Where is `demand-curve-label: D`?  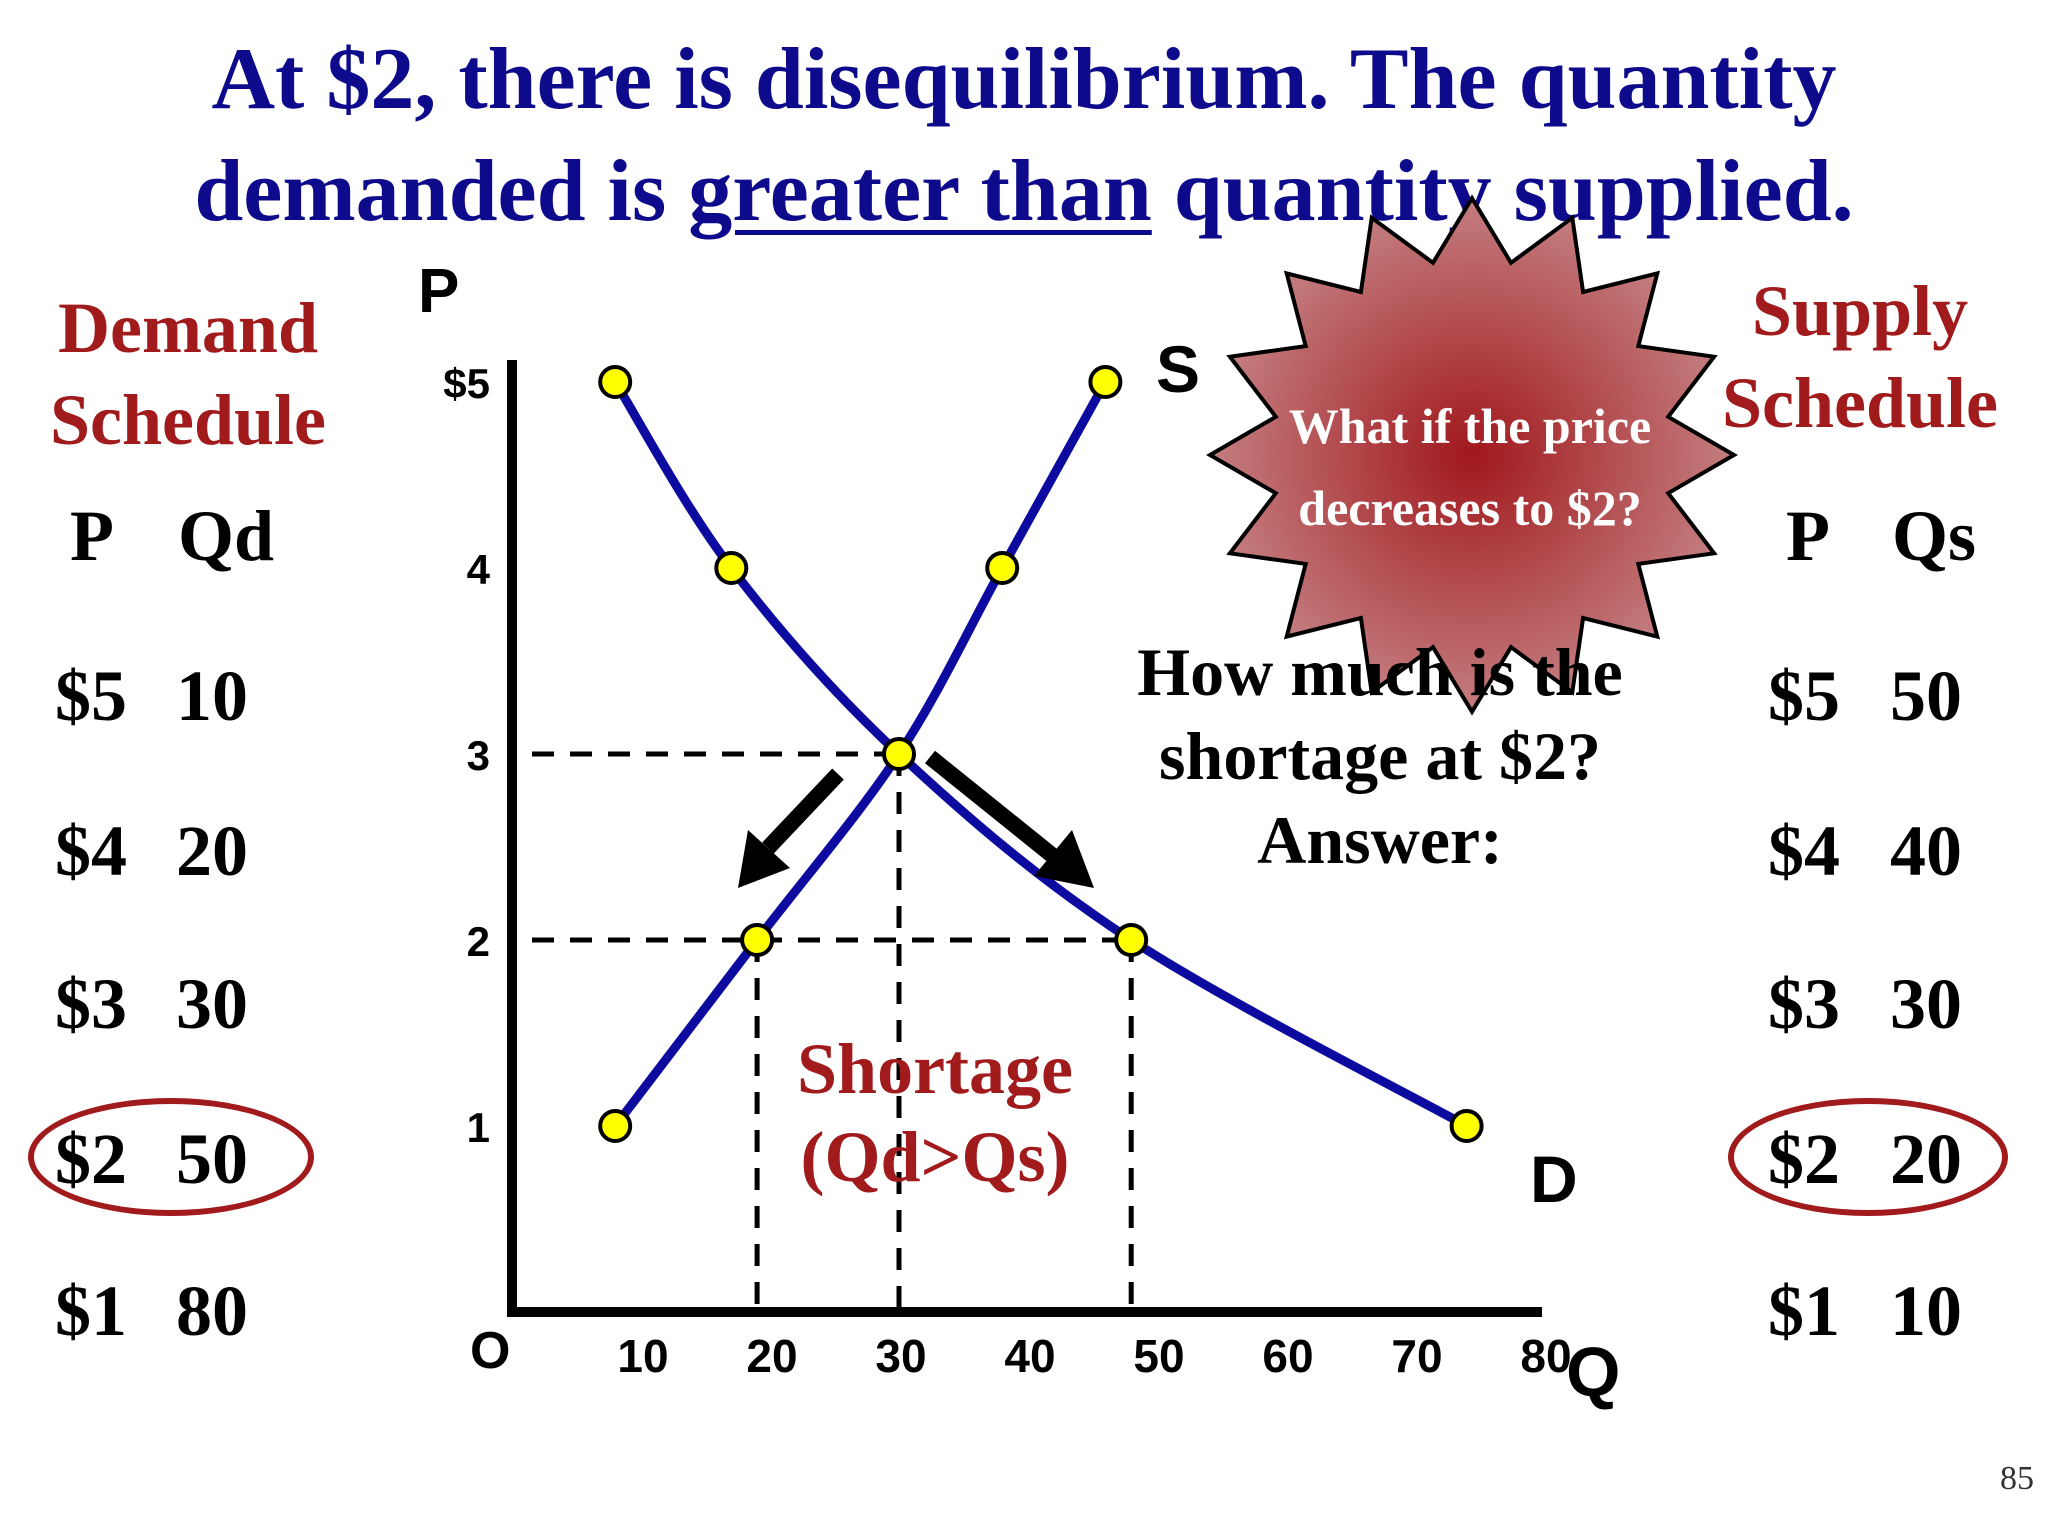 demand-curve-label: D is located at coordinates (1554, 1179).